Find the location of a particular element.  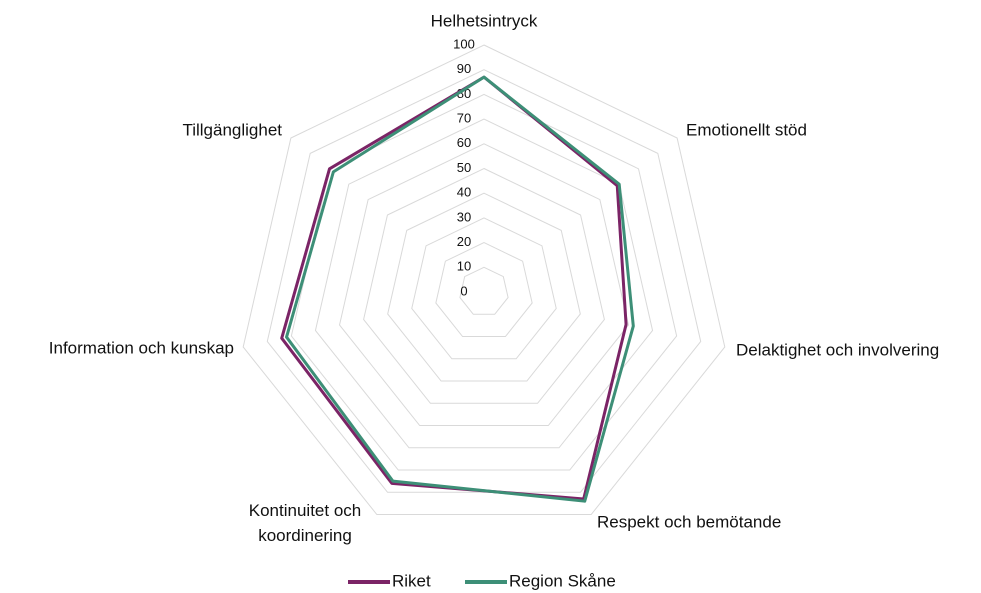

label-line: koordinering is located at coordinates (305, 535).